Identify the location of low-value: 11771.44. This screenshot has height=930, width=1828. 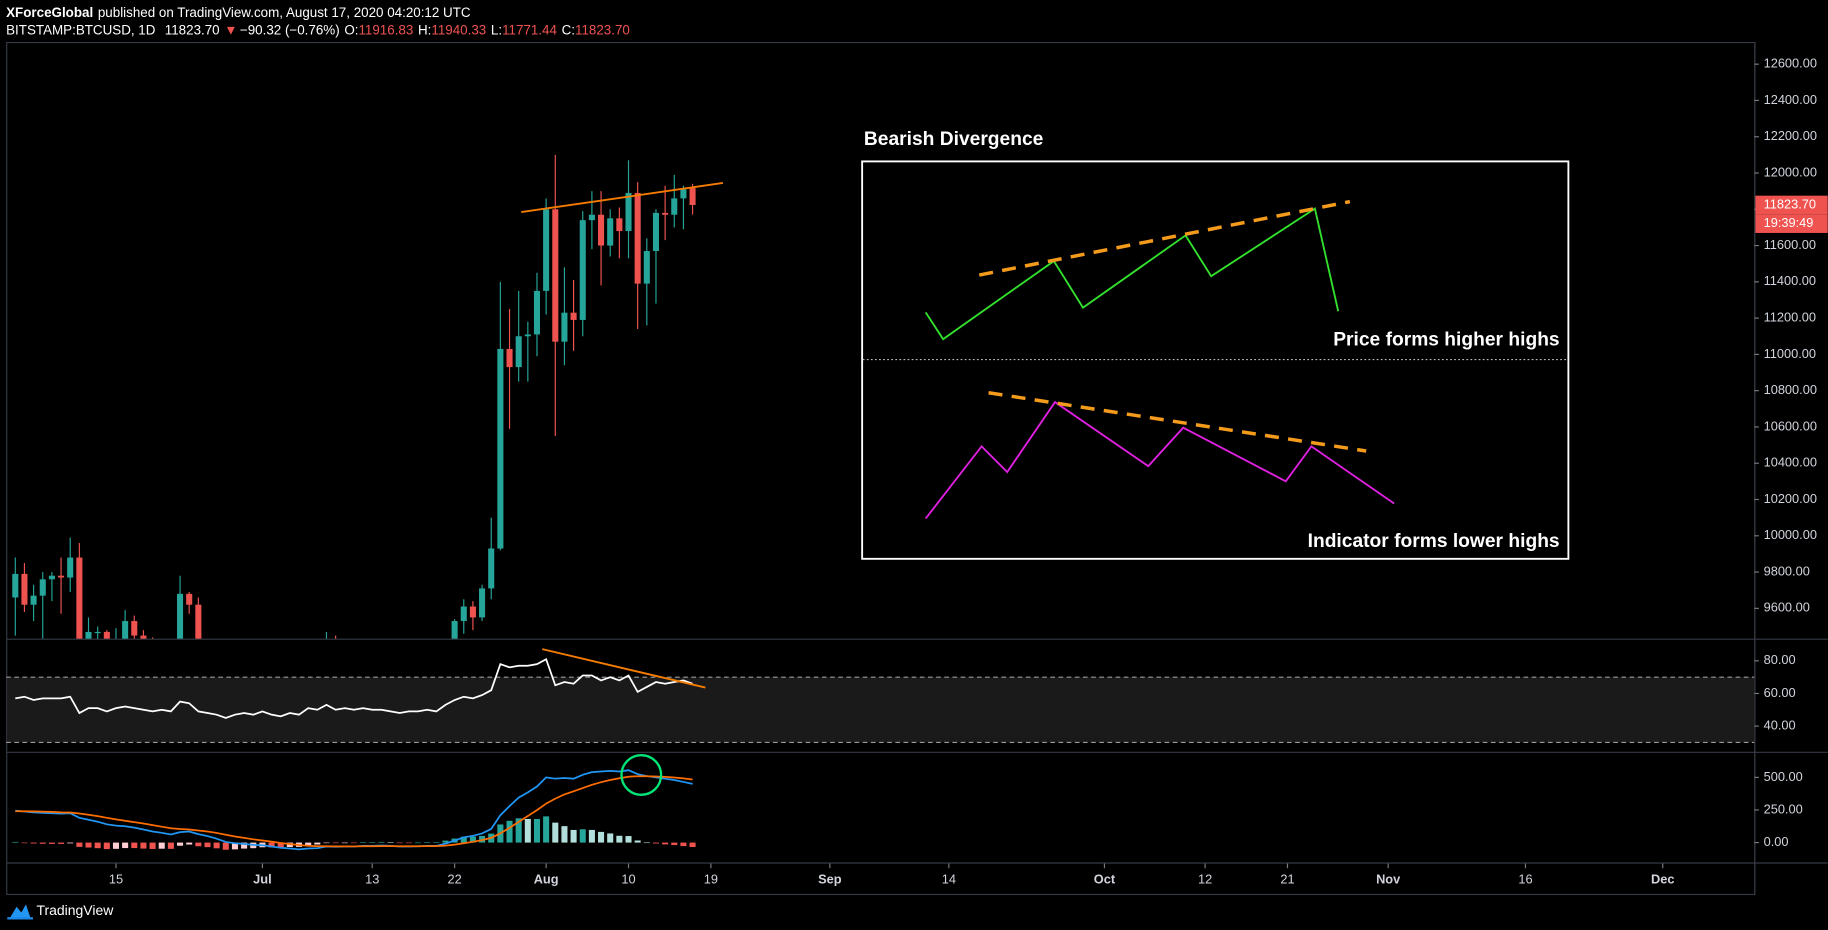
(529, 29).